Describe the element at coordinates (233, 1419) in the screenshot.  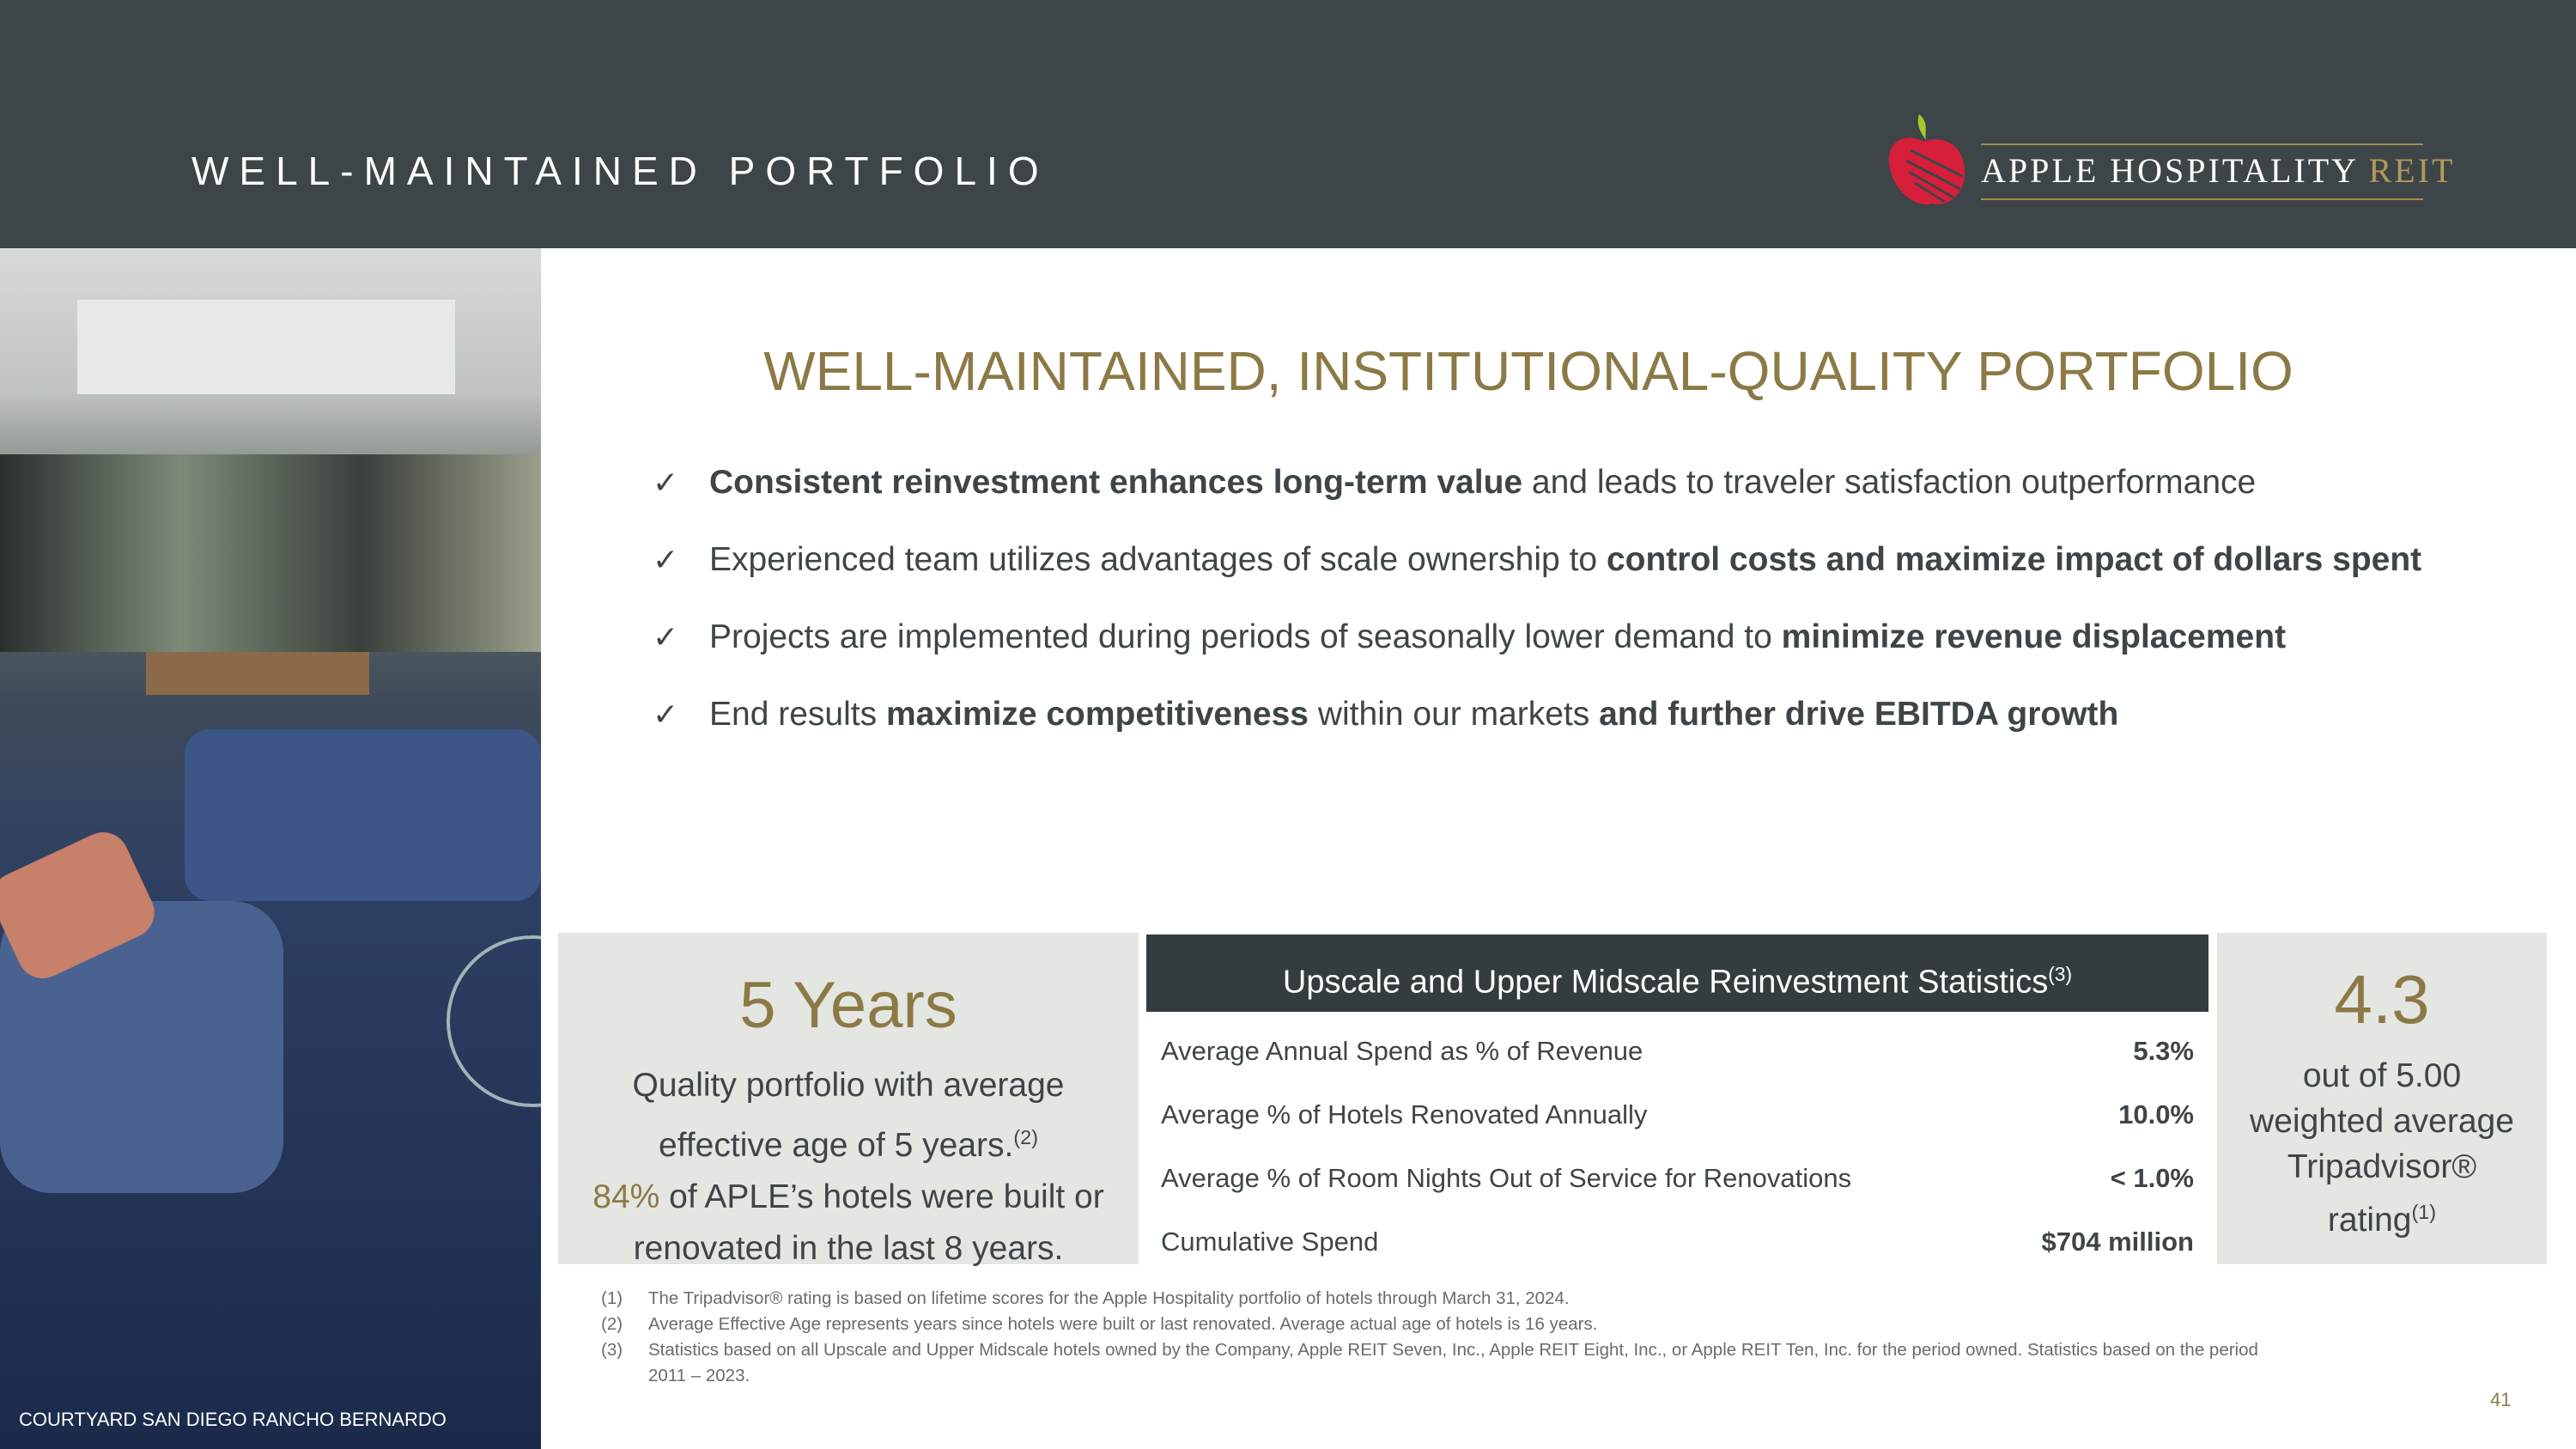
I see `photo-caption: COURTYARD SAN DIEGO RANCHO BERNARDO` at that location.